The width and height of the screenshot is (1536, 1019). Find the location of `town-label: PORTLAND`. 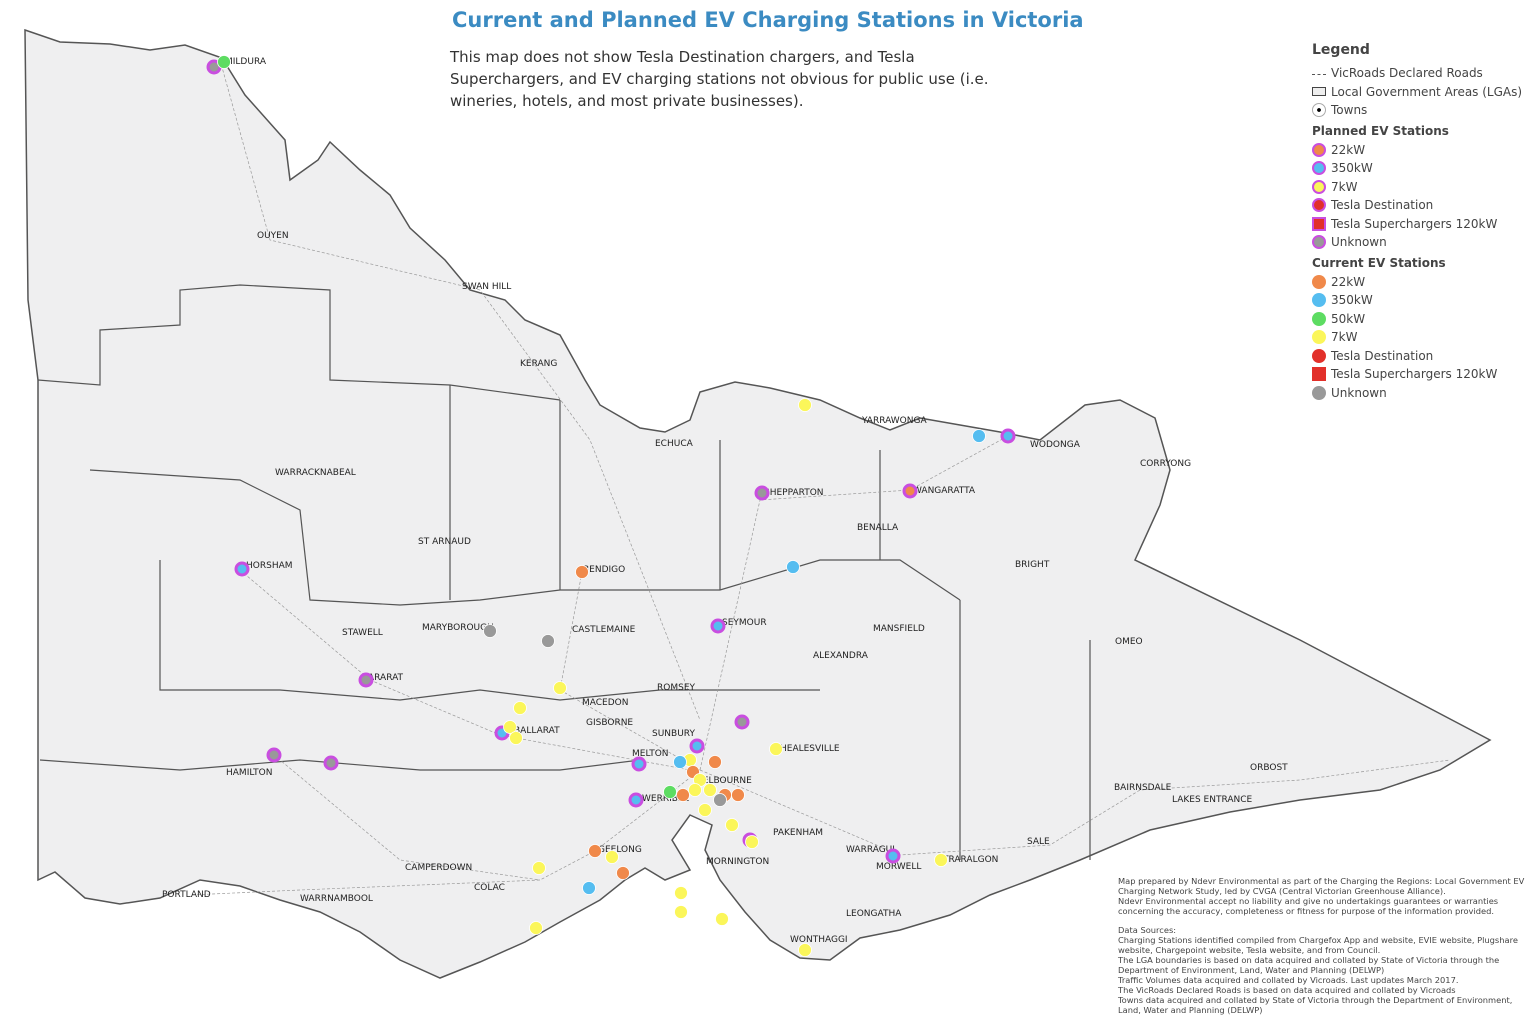

town-label: PORTLAND is located at coordinates (186, 895).